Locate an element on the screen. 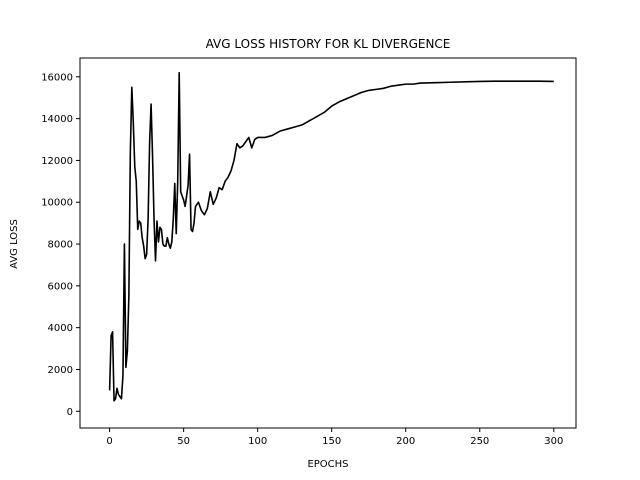 The width and height of the screenshot is (640, 480). x-tick-label: 100 is located at coordinates (257, 441).